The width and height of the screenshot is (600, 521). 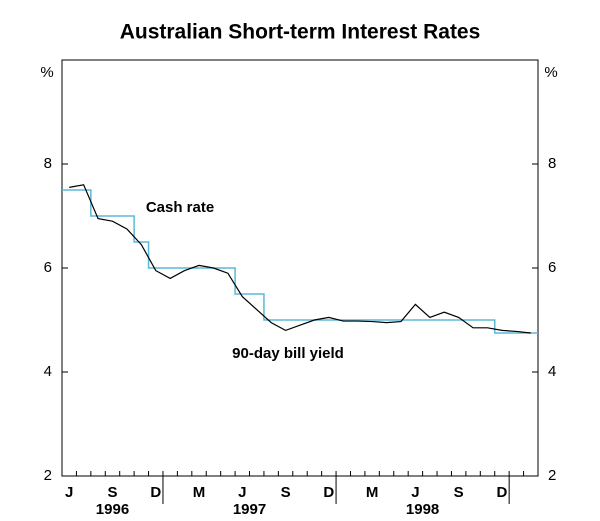 What do you see at coordinates (180, 207) in the screenshot?
I see `series-annotation: Cash rate` at bounding box center [180, 207].